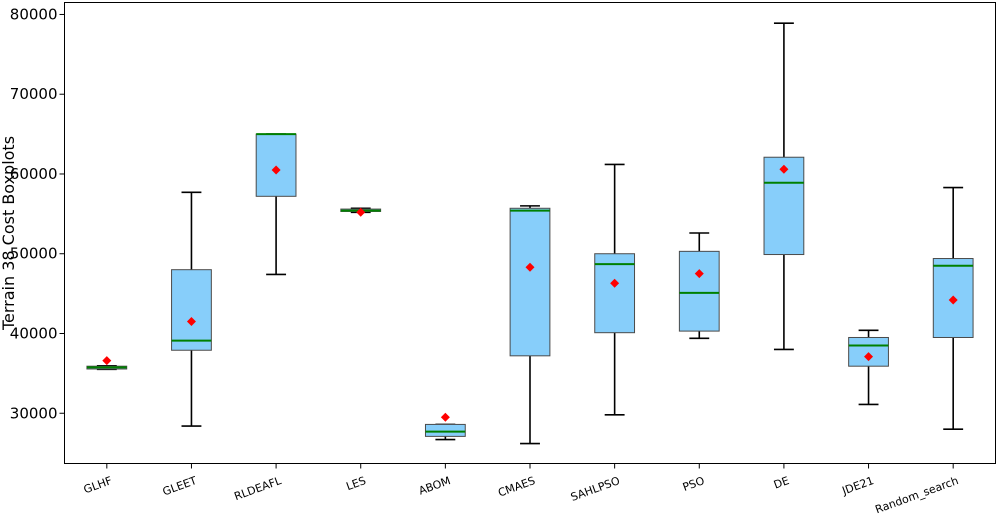 The image size is (997, 515). Describe the element at coordinates (355, 483) in the screenshot. I see `x-tick-label: LES` at that location.